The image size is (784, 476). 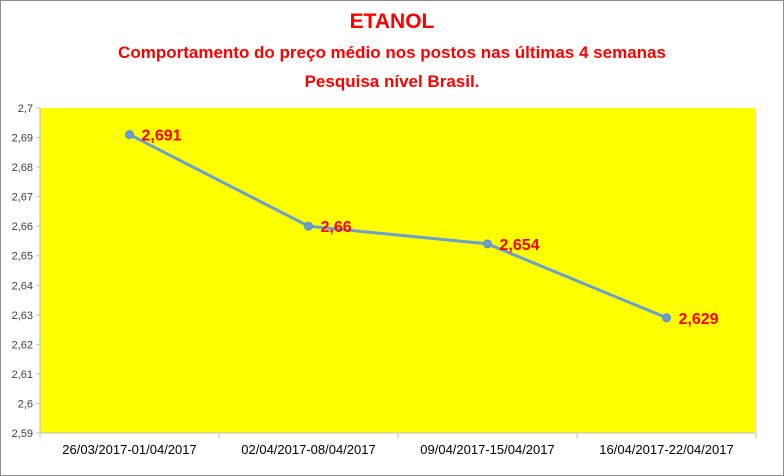 I want to click on data-label: 2,691, so click(x=162, y=136).